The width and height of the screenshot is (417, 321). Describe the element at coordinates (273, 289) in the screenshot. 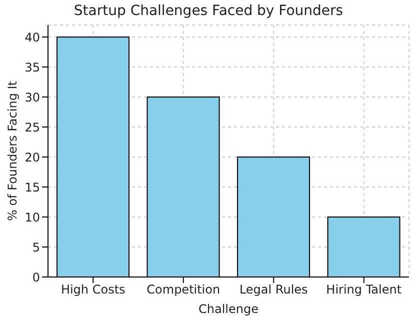

I see `x-tick-label: Legal Rules` at that location.